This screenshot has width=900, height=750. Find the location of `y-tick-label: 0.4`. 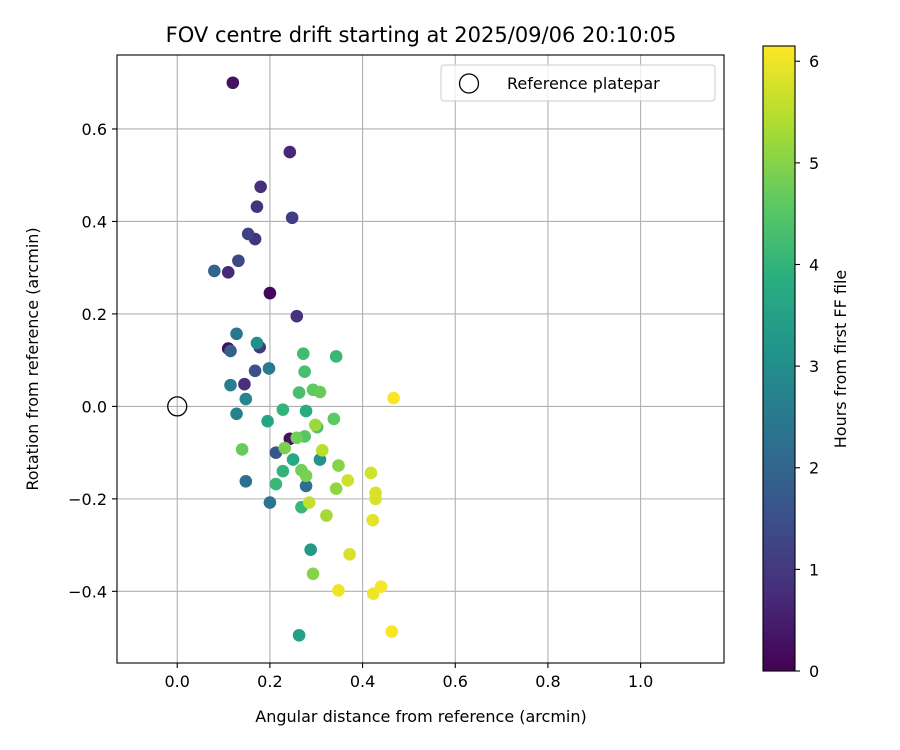

y-tick-label: 0.4 is located at coordinates (94, 221).